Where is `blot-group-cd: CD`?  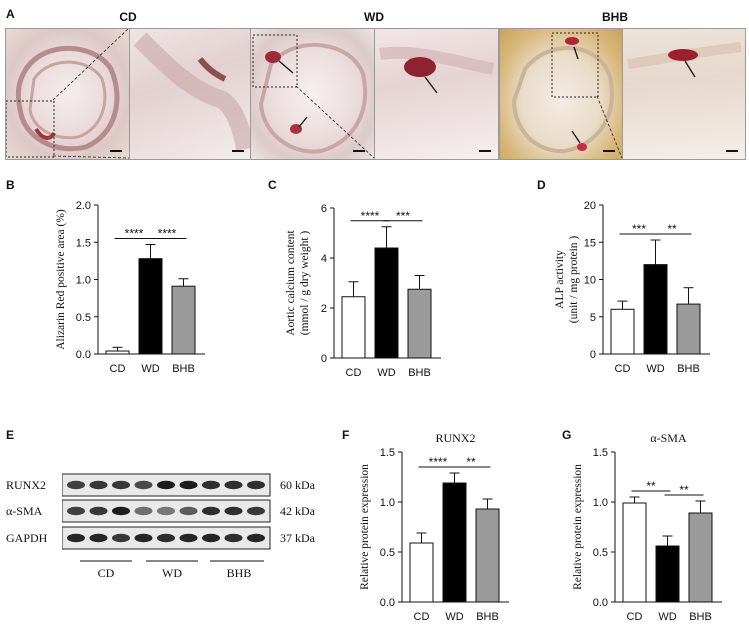 blot-group-cd: CD is located at coordinates (106, 573).